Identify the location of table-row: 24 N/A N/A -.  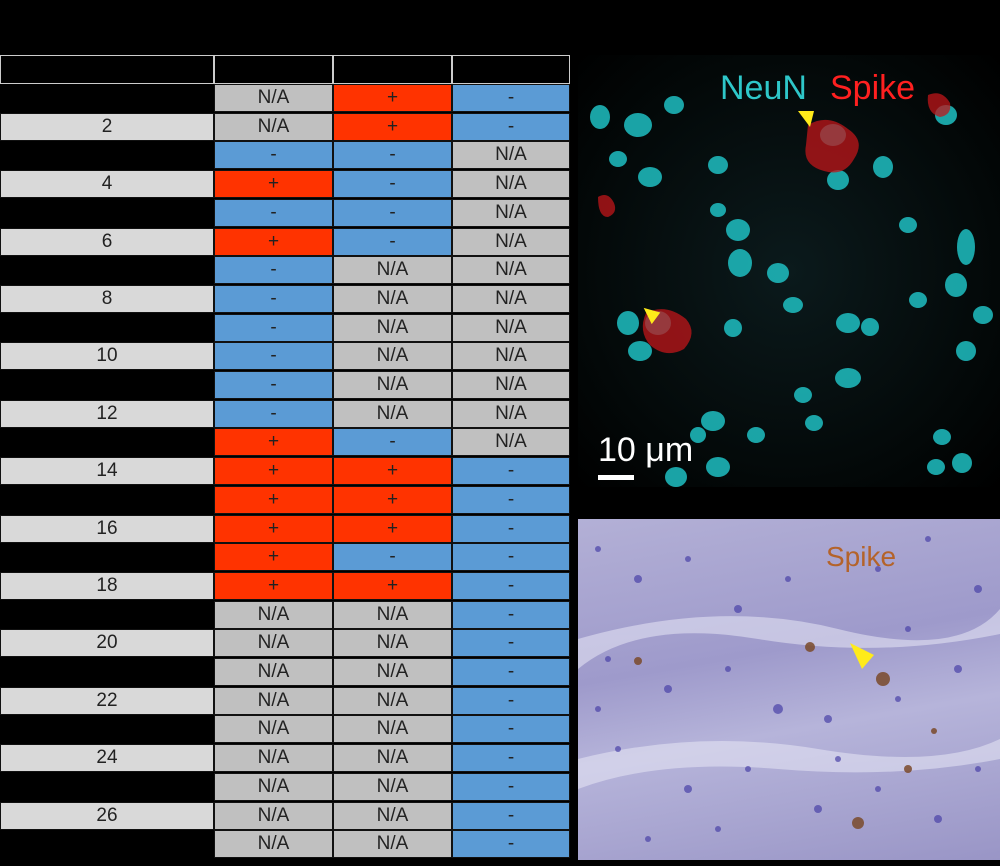
(285, 758).